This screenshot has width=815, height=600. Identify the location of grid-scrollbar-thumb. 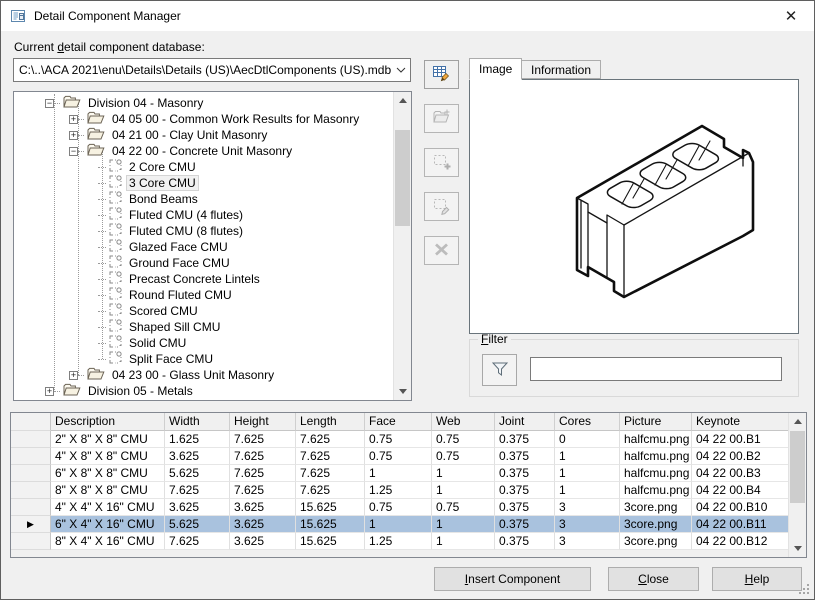
(797, 467).